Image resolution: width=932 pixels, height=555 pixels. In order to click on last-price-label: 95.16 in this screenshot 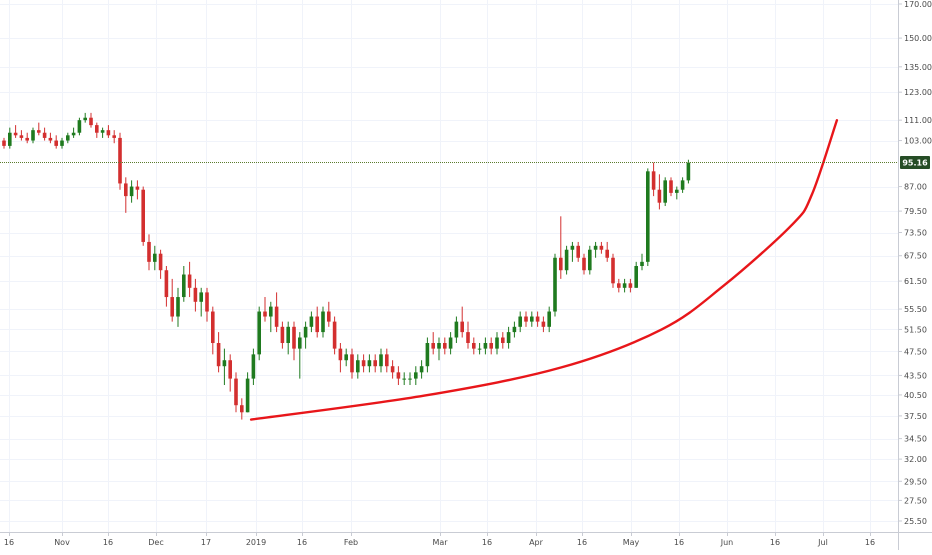, I will do `click(915, 163)`.